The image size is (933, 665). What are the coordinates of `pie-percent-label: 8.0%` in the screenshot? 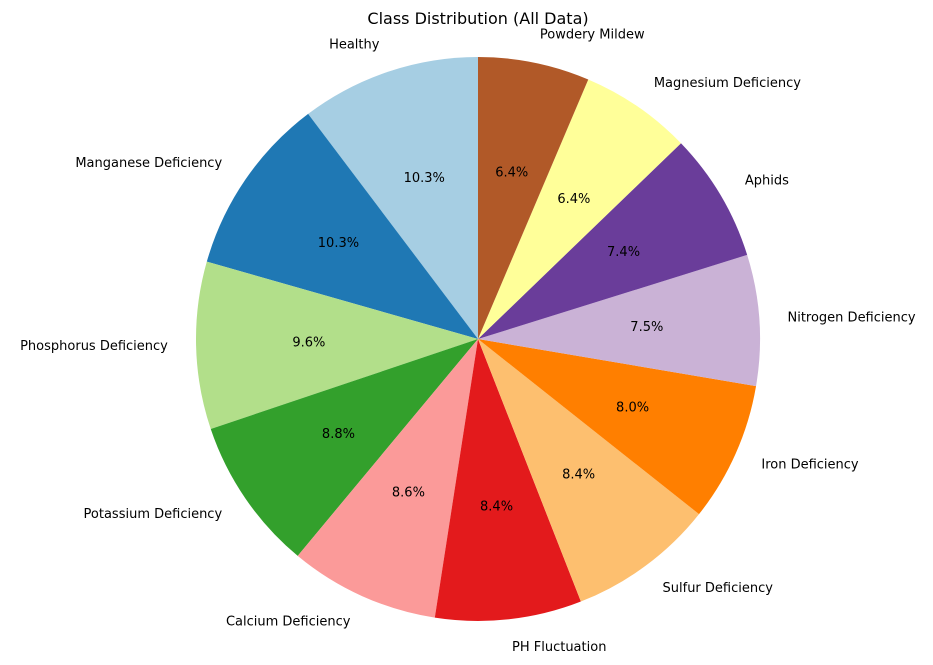 It's located at (632, 407).